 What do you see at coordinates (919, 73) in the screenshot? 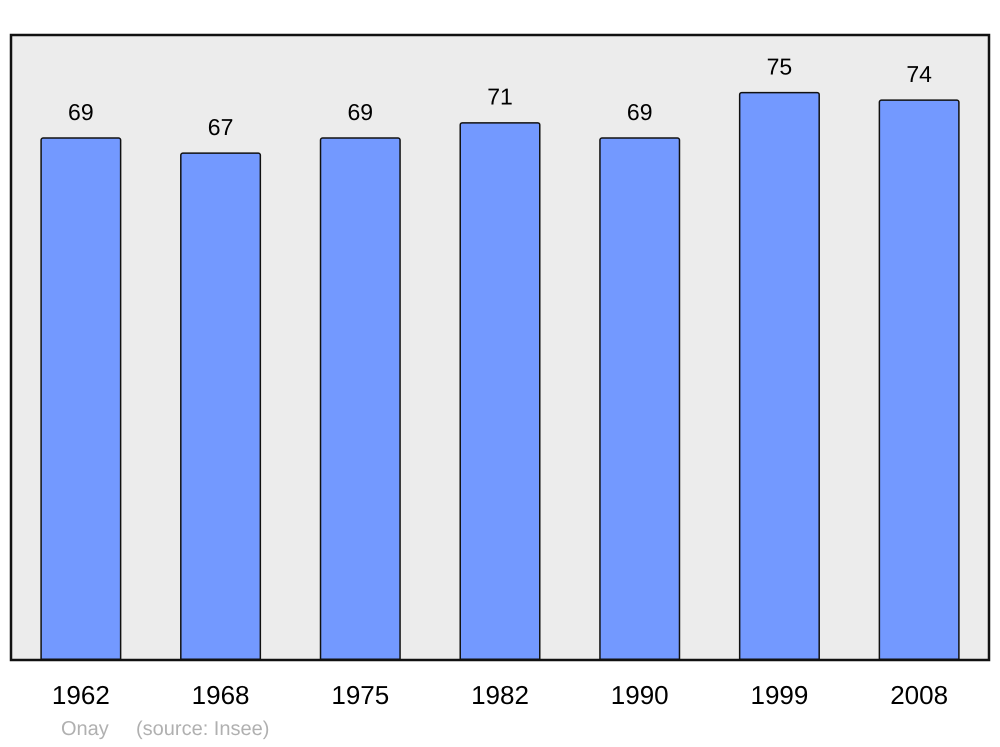
I see `data-label: 74` at bounding box center [919, 73].